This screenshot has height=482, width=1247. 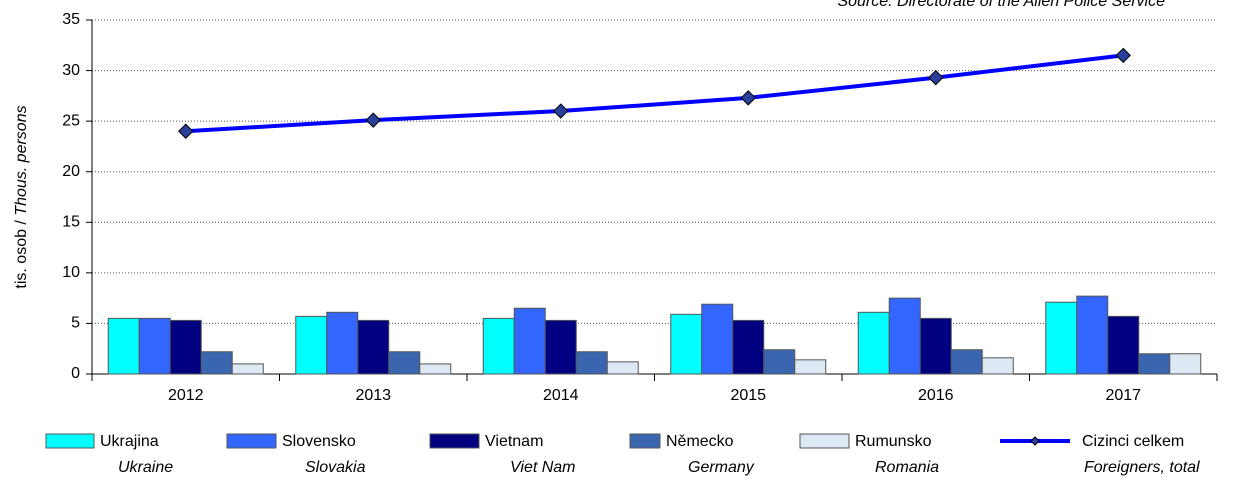 What do you see at coordinates (654, 93) in the screenshot?
I see `line` at bounding box center [654, 93].